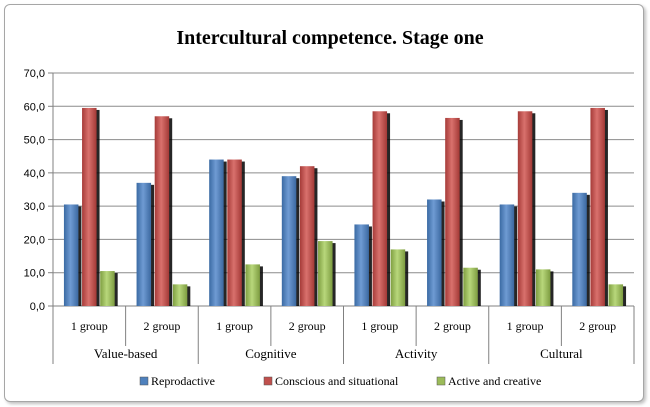 Image resolution: width=650 pixels, height=407 pixels. I want to click on group-label: Activity, so click(416, 353).